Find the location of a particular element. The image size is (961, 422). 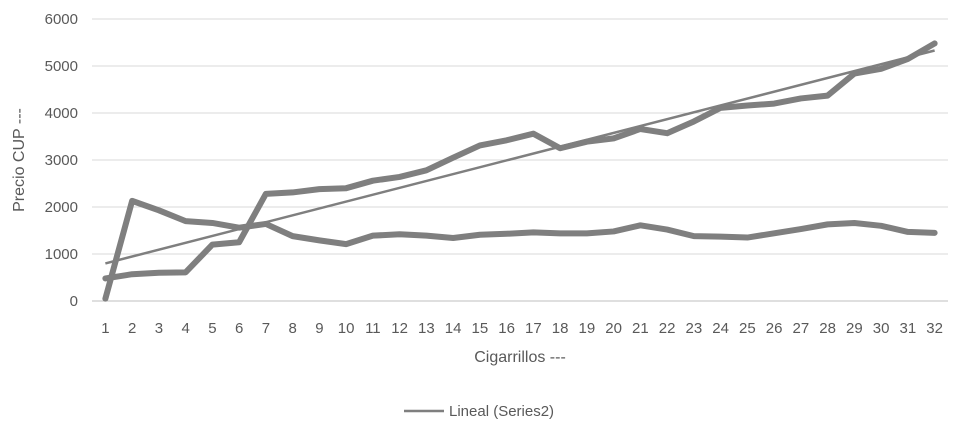

x-tick-label: 16 is located at coordinates (506, 328).